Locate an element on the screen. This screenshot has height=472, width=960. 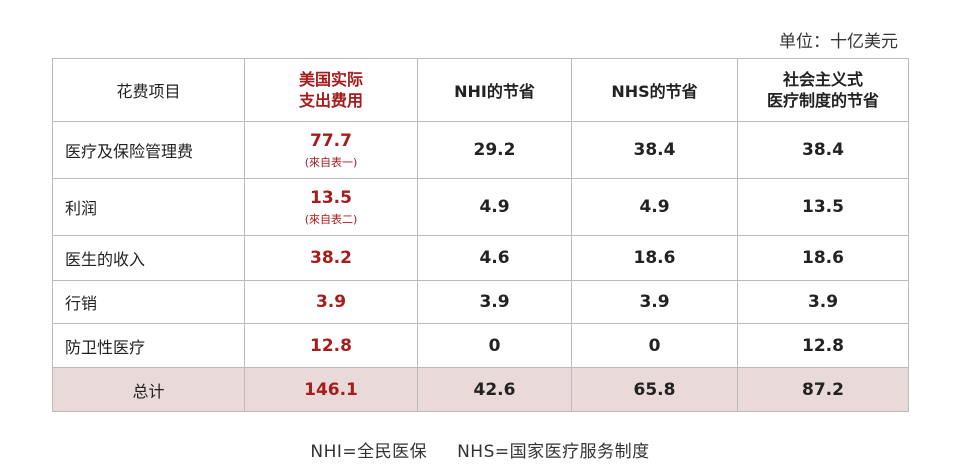
header-socialist-line2: 医疗制度的节省 is located at coordinates (822, 100).